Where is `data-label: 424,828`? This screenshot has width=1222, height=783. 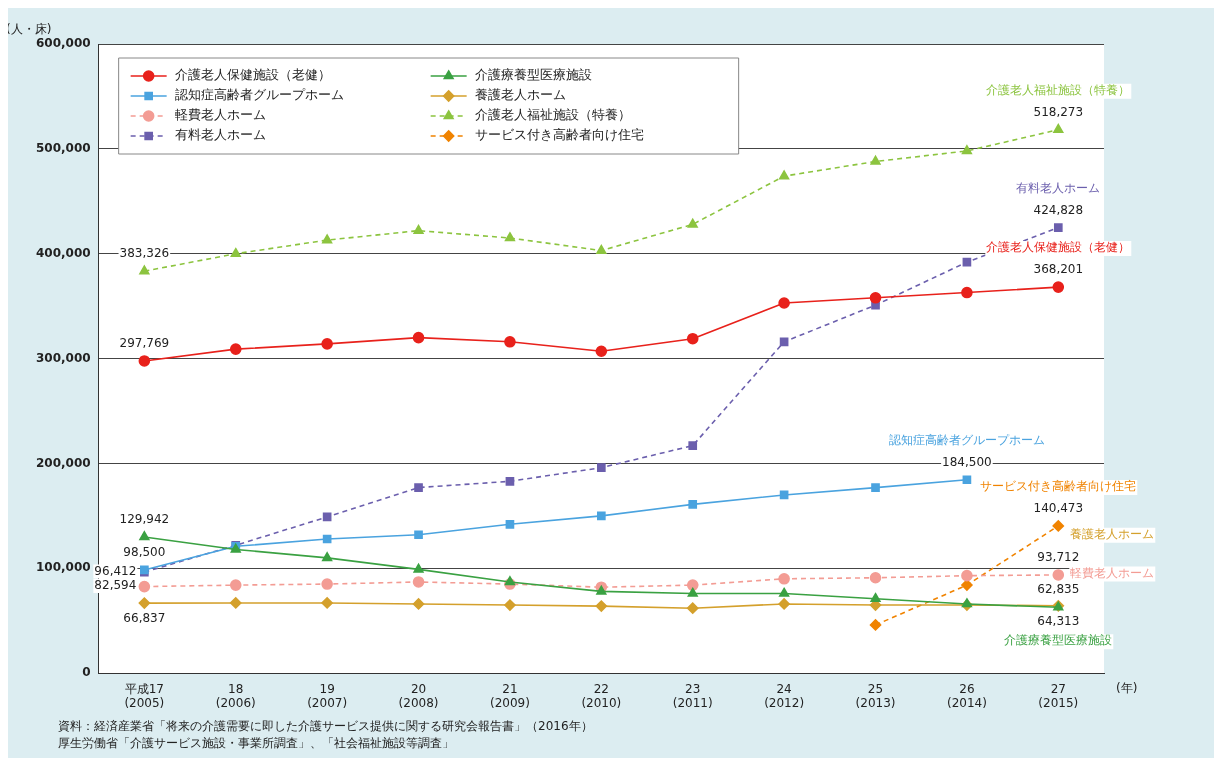
data-label: 424,828 is located at coordinates (1058, 209).